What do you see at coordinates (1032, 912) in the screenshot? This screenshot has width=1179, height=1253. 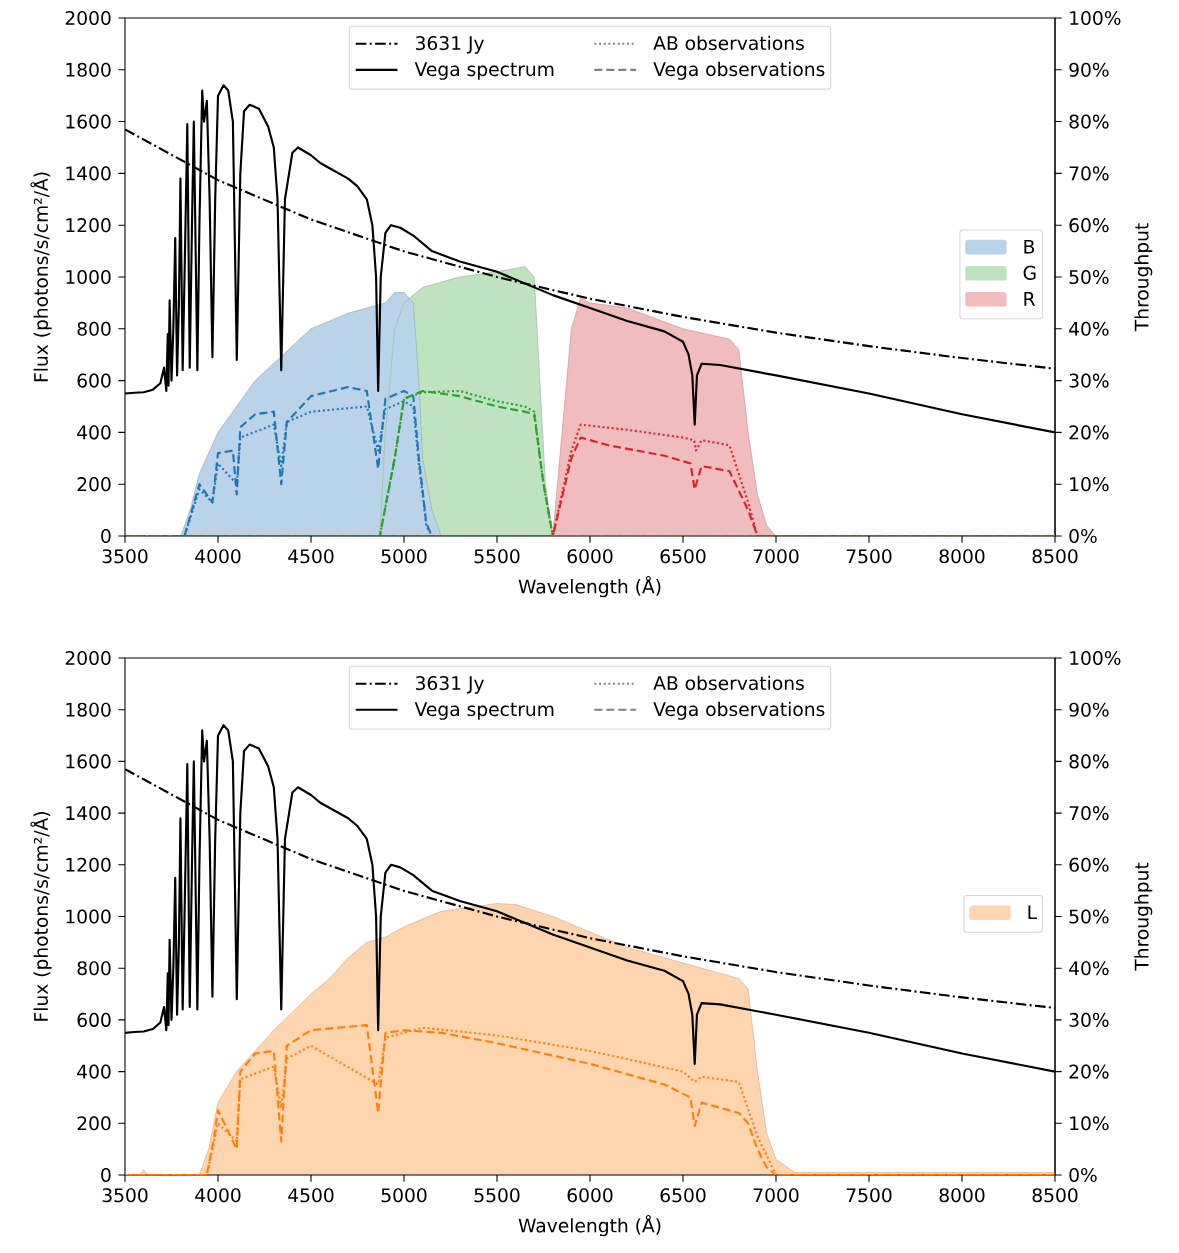 I see `legend-label: L` at bounding box center [1032, 912].